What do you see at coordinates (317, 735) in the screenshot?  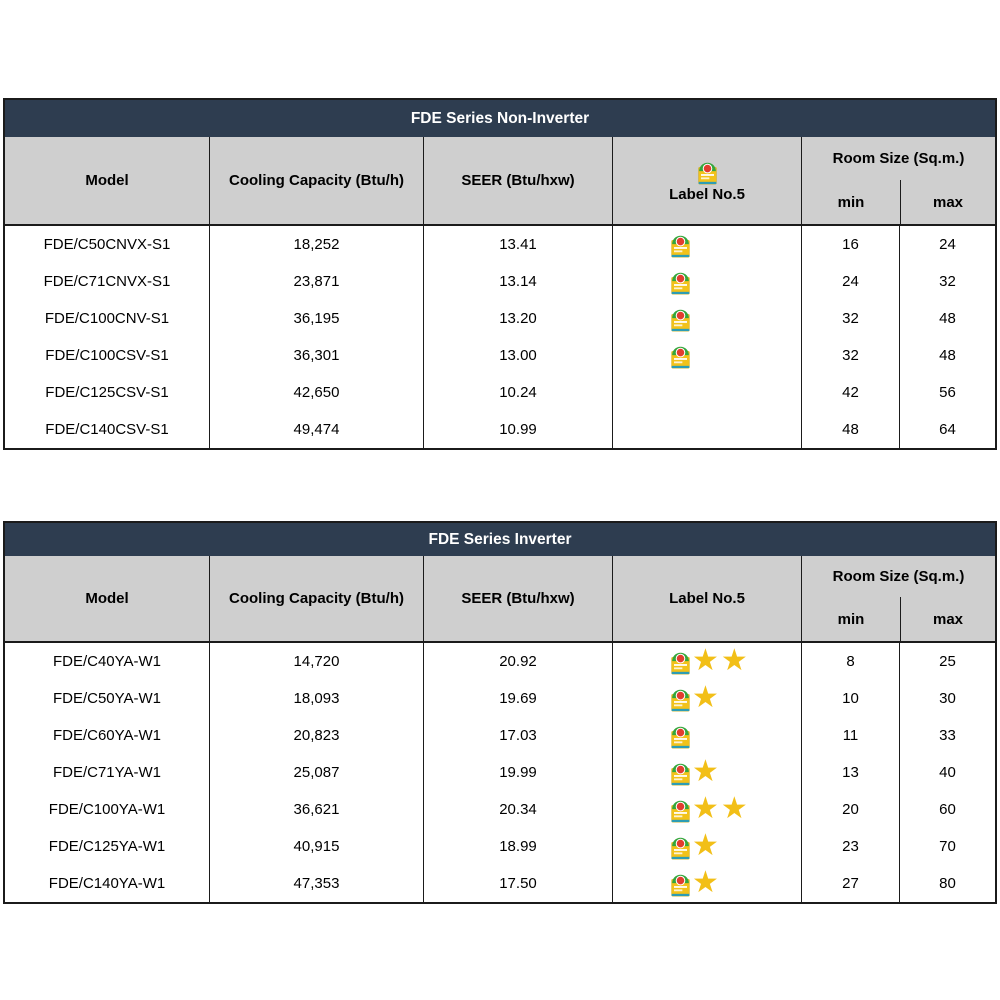 I see `cooling-capacity-cell: 20,823` at bounding box center [317, 735].